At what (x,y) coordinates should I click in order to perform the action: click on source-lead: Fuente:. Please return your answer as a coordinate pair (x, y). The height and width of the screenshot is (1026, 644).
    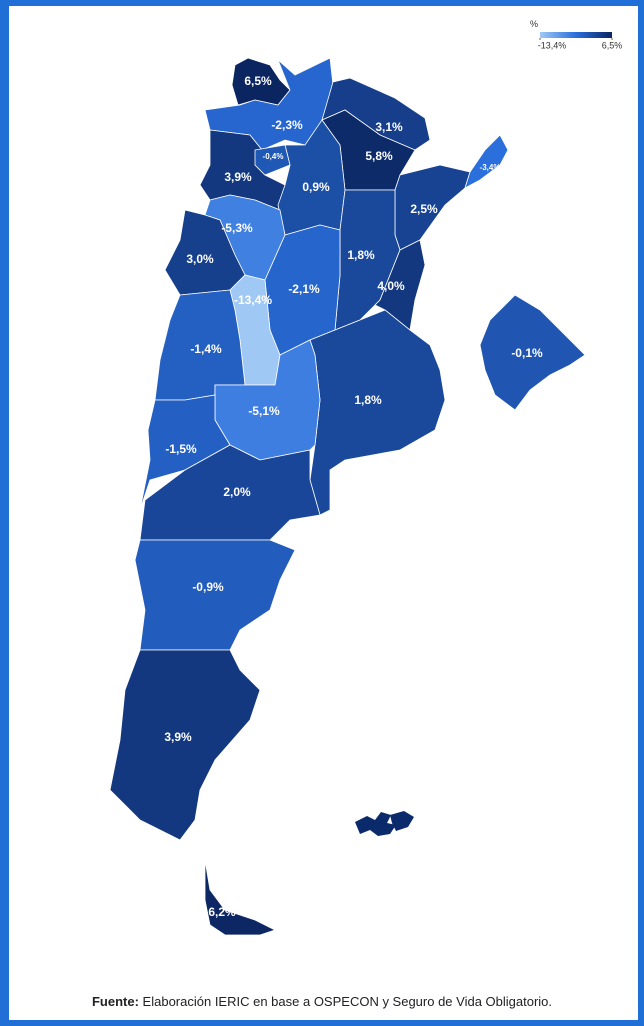
    Looking at the image, I should click on (115, 1001).